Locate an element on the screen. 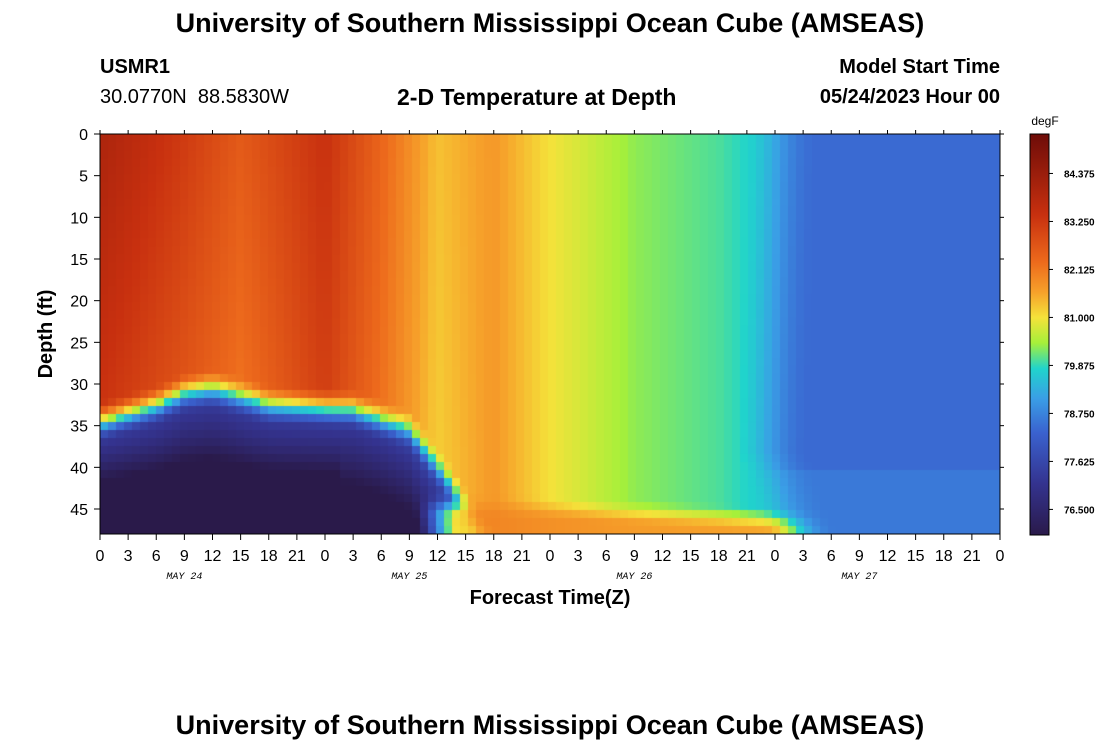  colorbar-units: degF is located at coordinates (1044, 121).